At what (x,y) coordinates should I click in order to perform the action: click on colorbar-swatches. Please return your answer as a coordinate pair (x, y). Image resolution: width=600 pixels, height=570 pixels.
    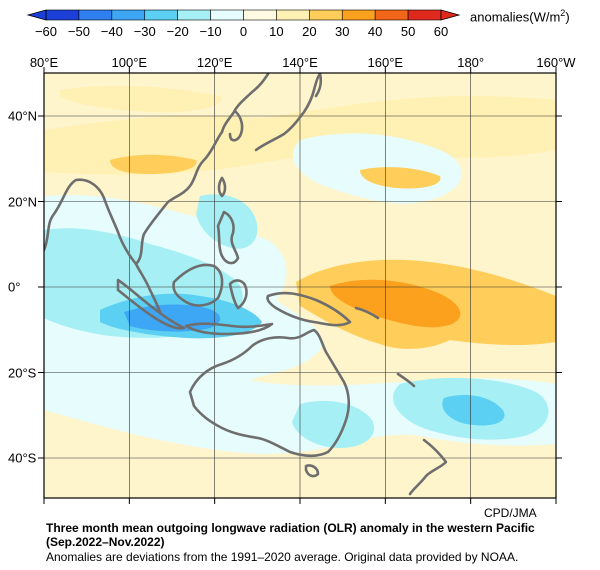
    Looking at the image, I should click on (243, 15).